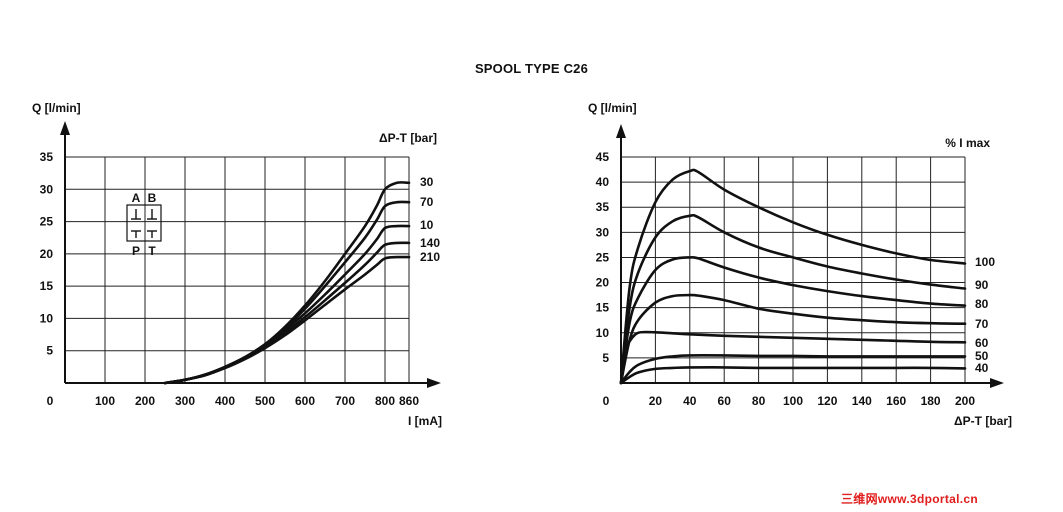 The height and width of the screenshot is (512, 1063). Describe the element at coordinates (136, 198) in the screenshot. I see `valve-label-a: A` at that location.